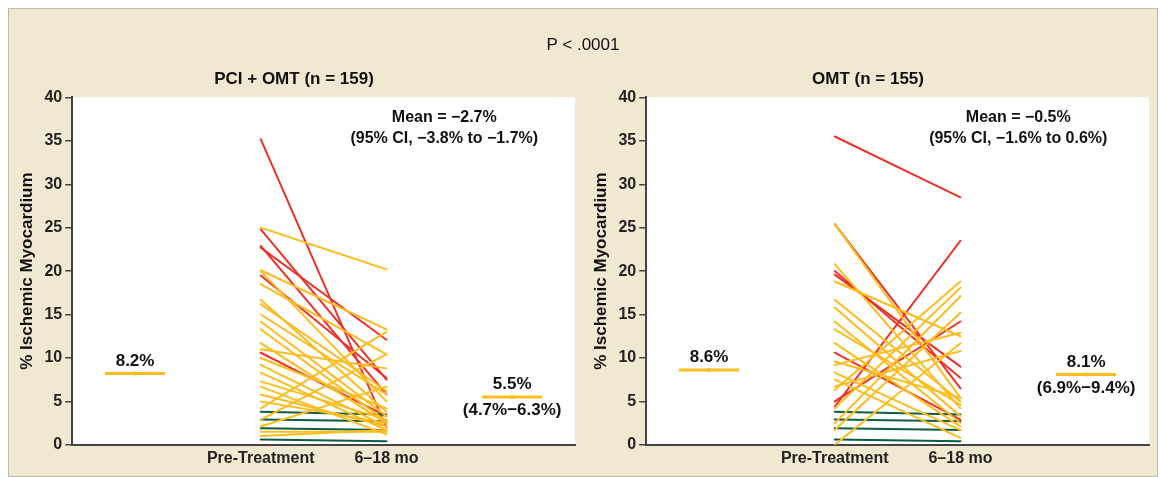 The width and height of the screenshot is (1163, 477). What do you see at coordinates (444, 126) in the screenshot?
I see `annotation: Mean = −2.7% (95% CI, −3.8% to −1.7%)` at bounding box center [444, 126].